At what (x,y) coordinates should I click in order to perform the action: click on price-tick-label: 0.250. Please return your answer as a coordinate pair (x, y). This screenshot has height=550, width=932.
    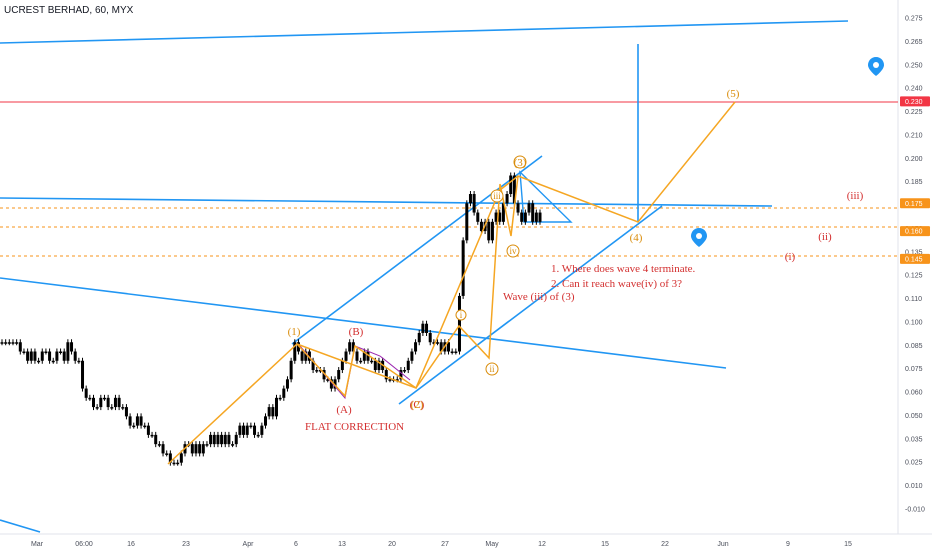
    Looking at the image, I should click on (914, 65).